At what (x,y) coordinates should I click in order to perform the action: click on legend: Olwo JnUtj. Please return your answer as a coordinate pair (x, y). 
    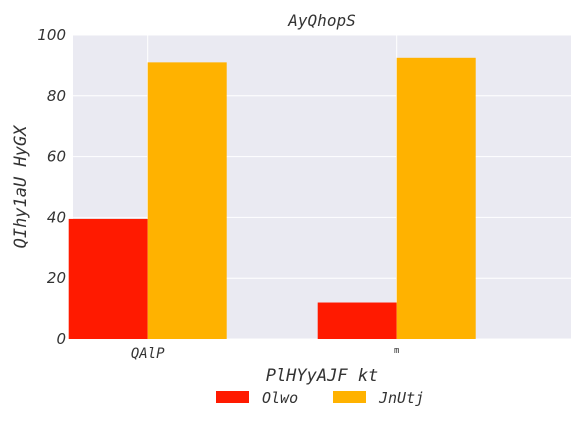
    Looking at the image, I should click on (320, 398).